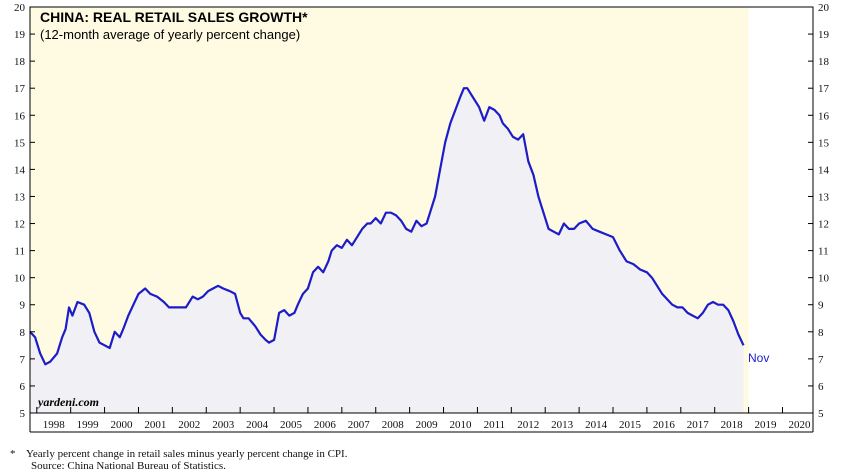  Describe the element at coordinates (155, 425) in the screenshot. I see `x-tick-label-2001: 2001` at that location.